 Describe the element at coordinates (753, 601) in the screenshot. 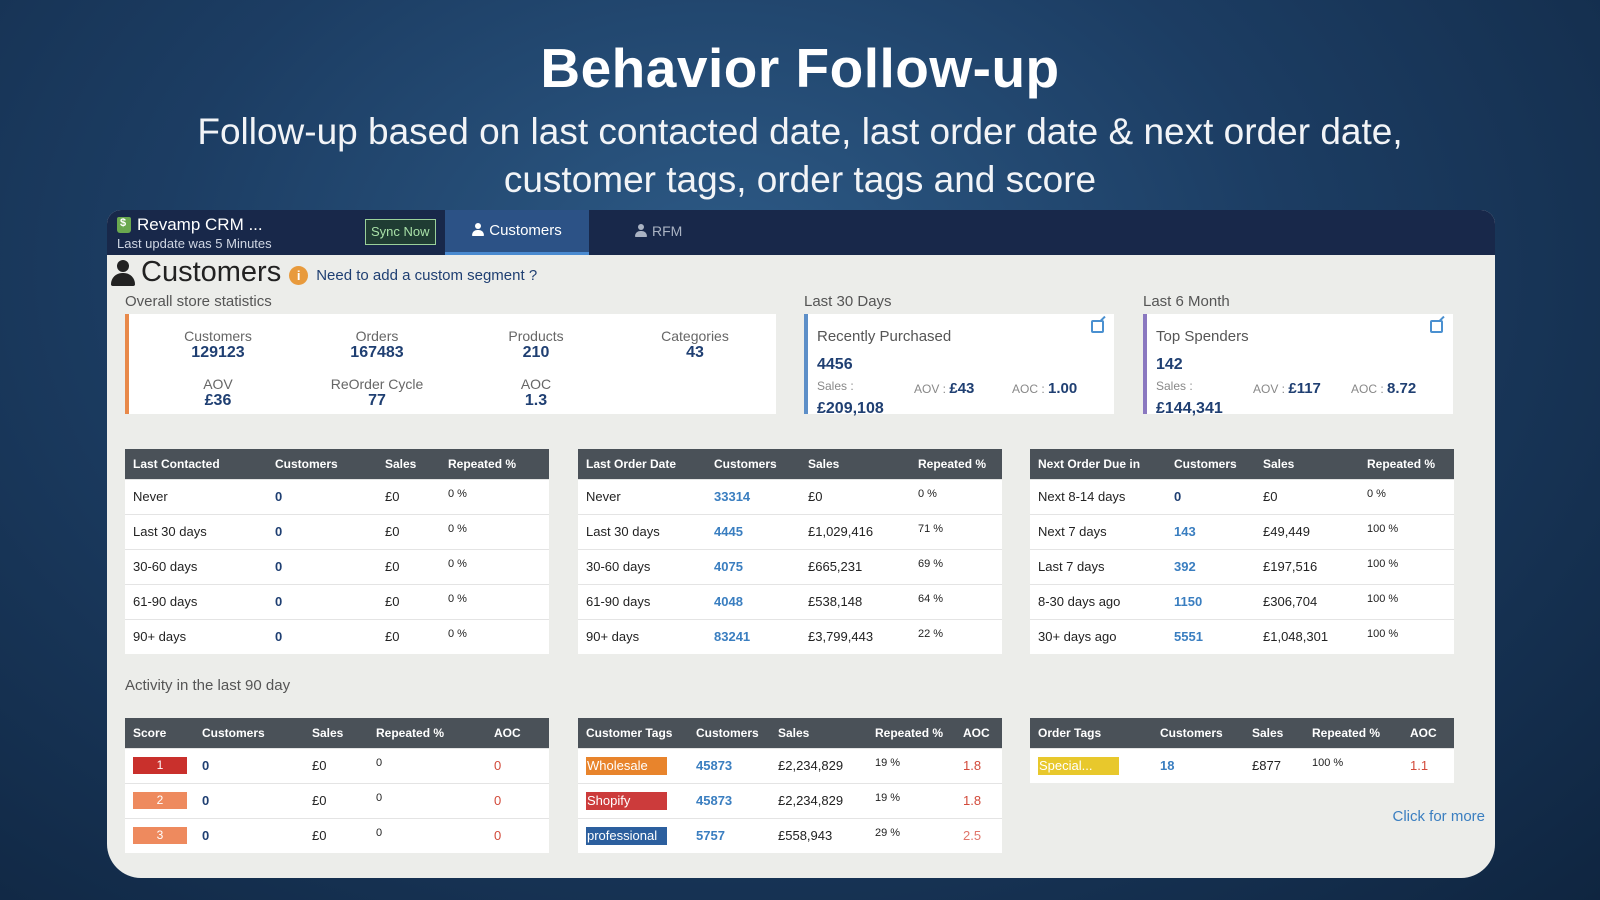

I see `customers-link: 4048` at that location.